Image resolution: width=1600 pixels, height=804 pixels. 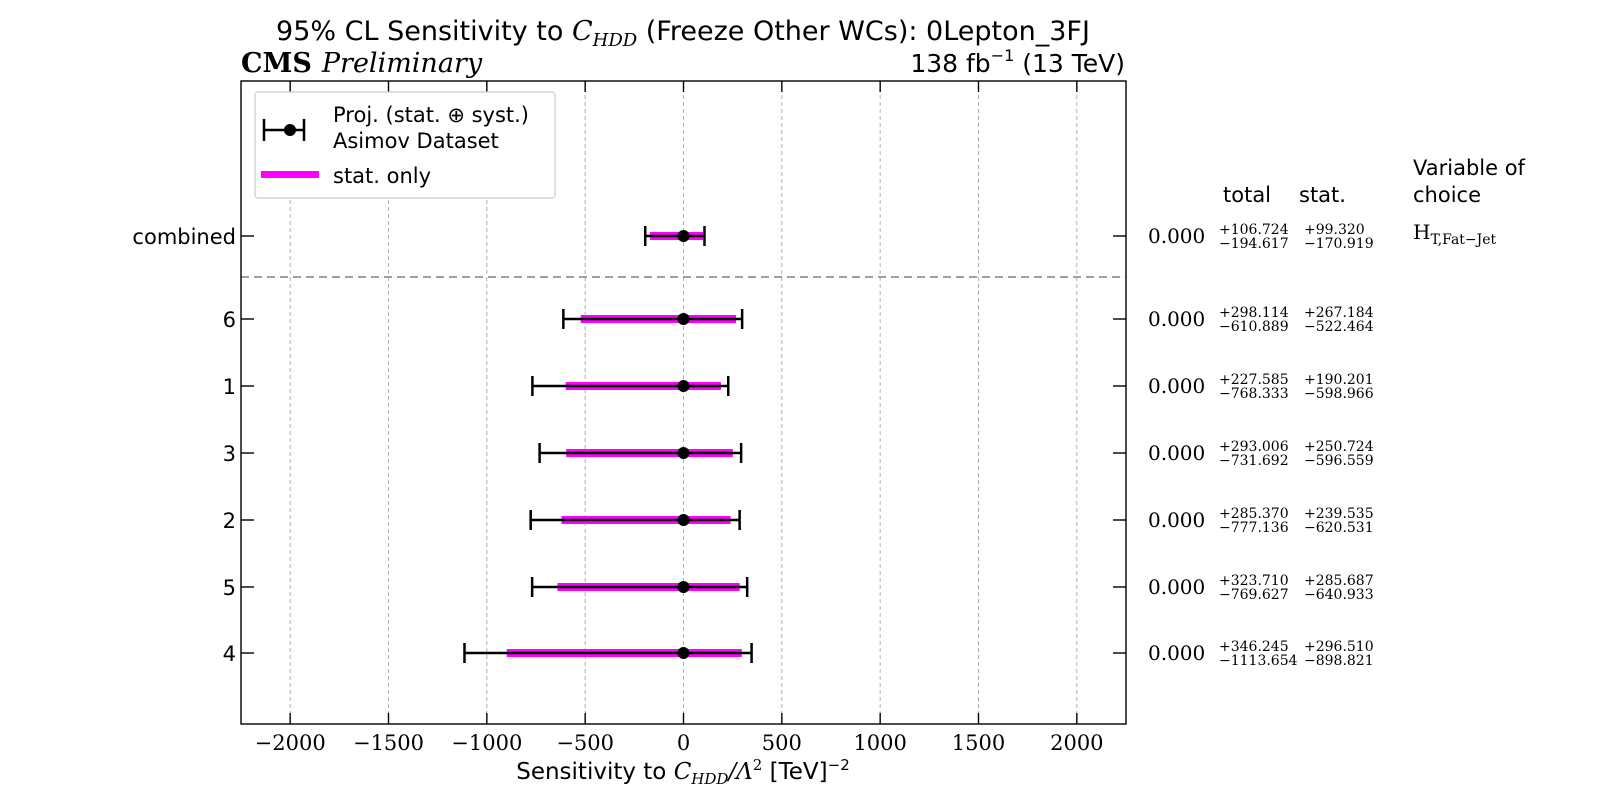 I want to click on luminosity-label: 138 fb−1 (13 TeV), so click(x=1017, y=62).